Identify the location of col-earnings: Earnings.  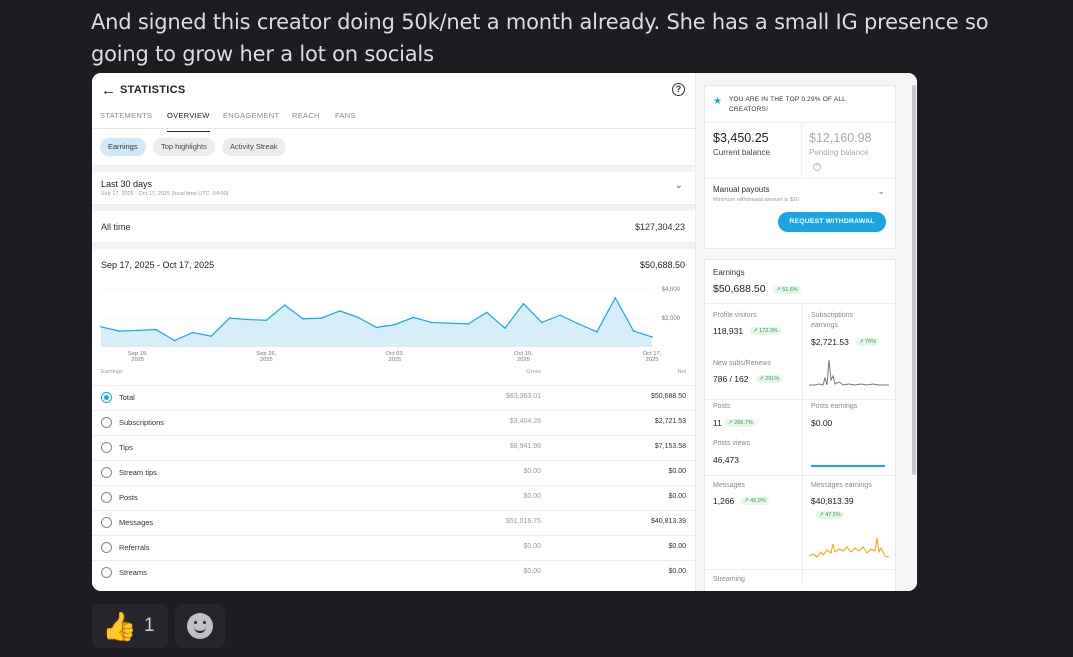
(112, 372).